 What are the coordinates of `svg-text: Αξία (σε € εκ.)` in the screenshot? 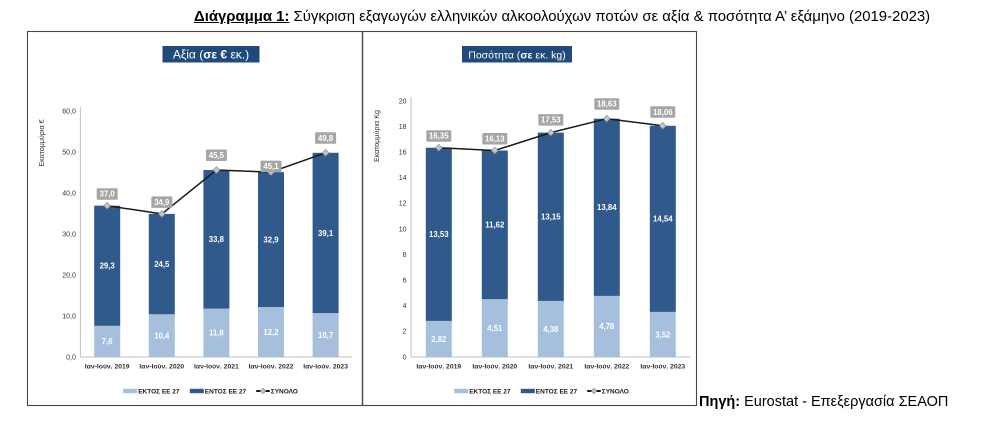 It's located at (211, 54).